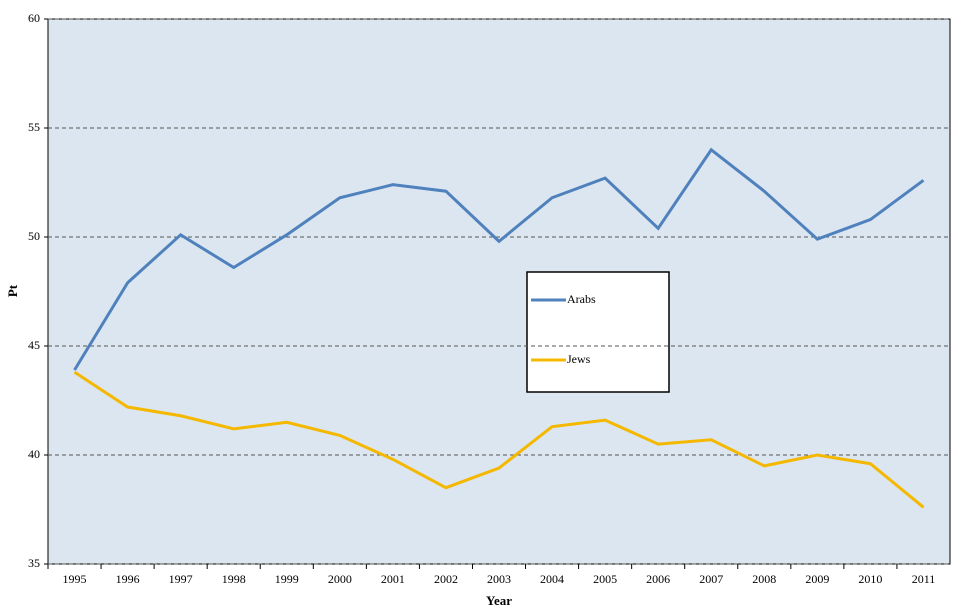  Describe the element at coordinates (924, 579) in the screenshot. I see `x-tick-label: 2011` at that location.